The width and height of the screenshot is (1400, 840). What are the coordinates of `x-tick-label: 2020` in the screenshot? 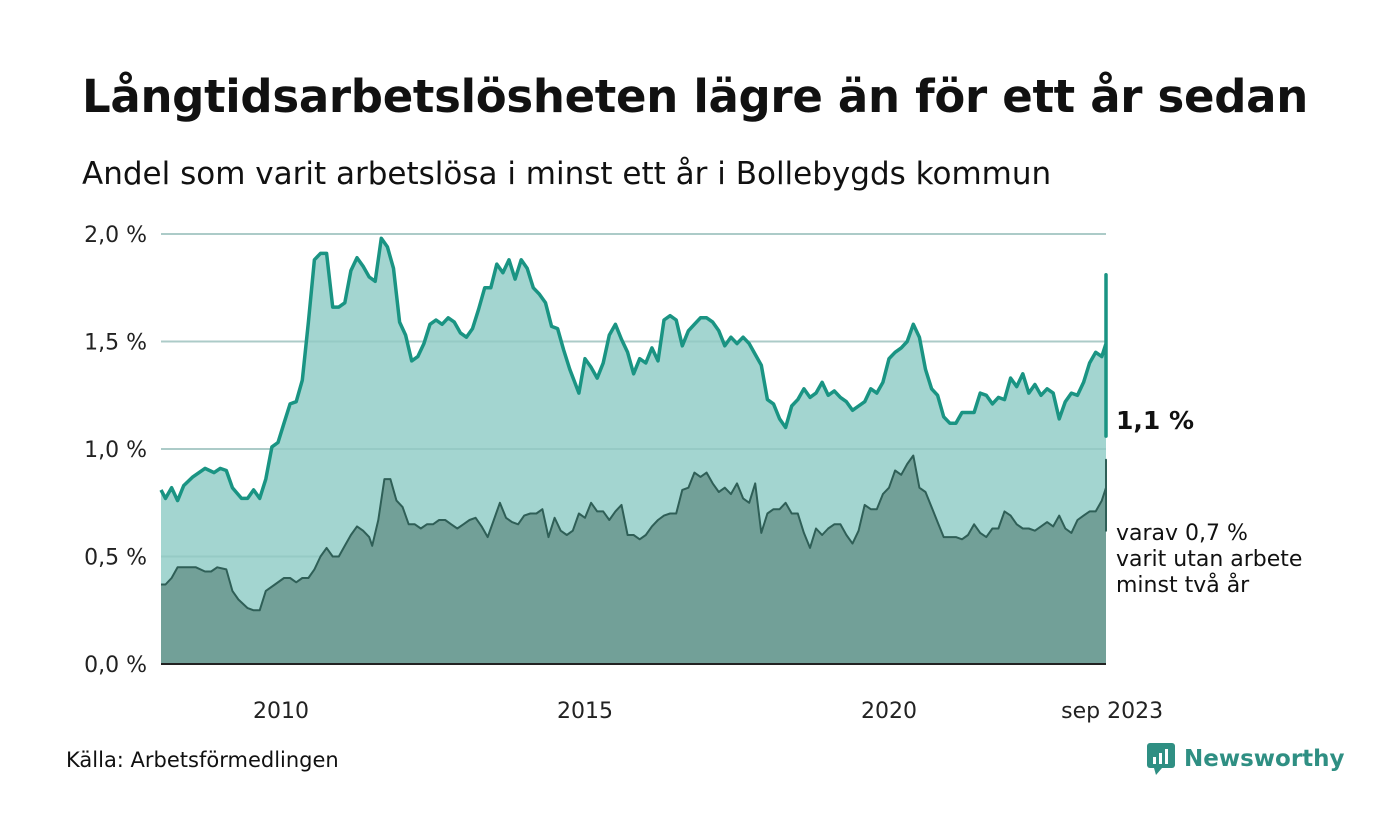 It's located at (889, 711).